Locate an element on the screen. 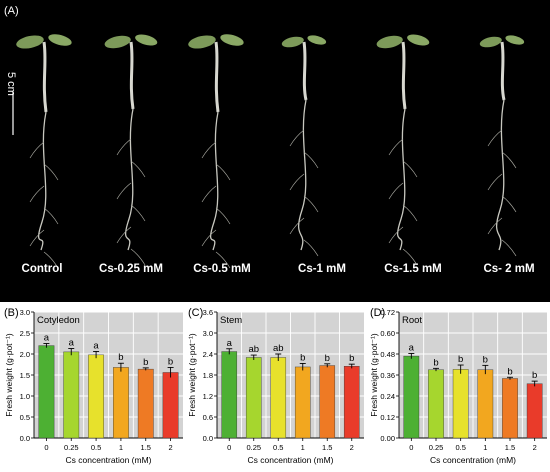 The image size is (550, 472). chart-title: Root is located at coordinates (412, 320).